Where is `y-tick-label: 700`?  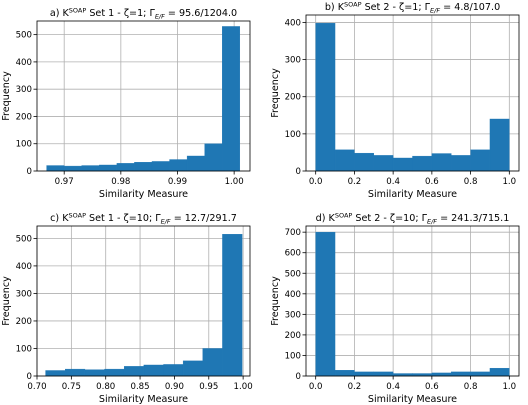 y-tick-label: 700 is located at coordinates (293, 233).